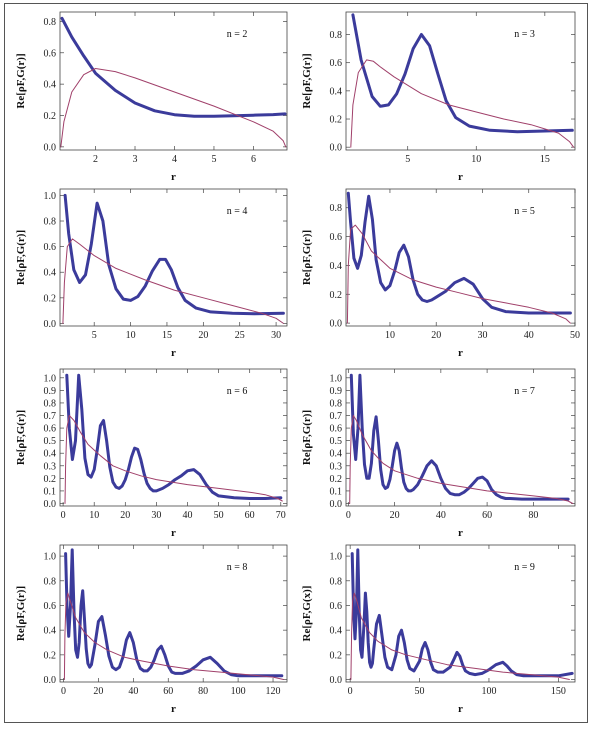 The width and height of the screenshot is (596, 731). What do you see at coordinates (524, 211) in the screenshot?
I see `panel-n-label: n = 5` at bounding box center [524, 211].